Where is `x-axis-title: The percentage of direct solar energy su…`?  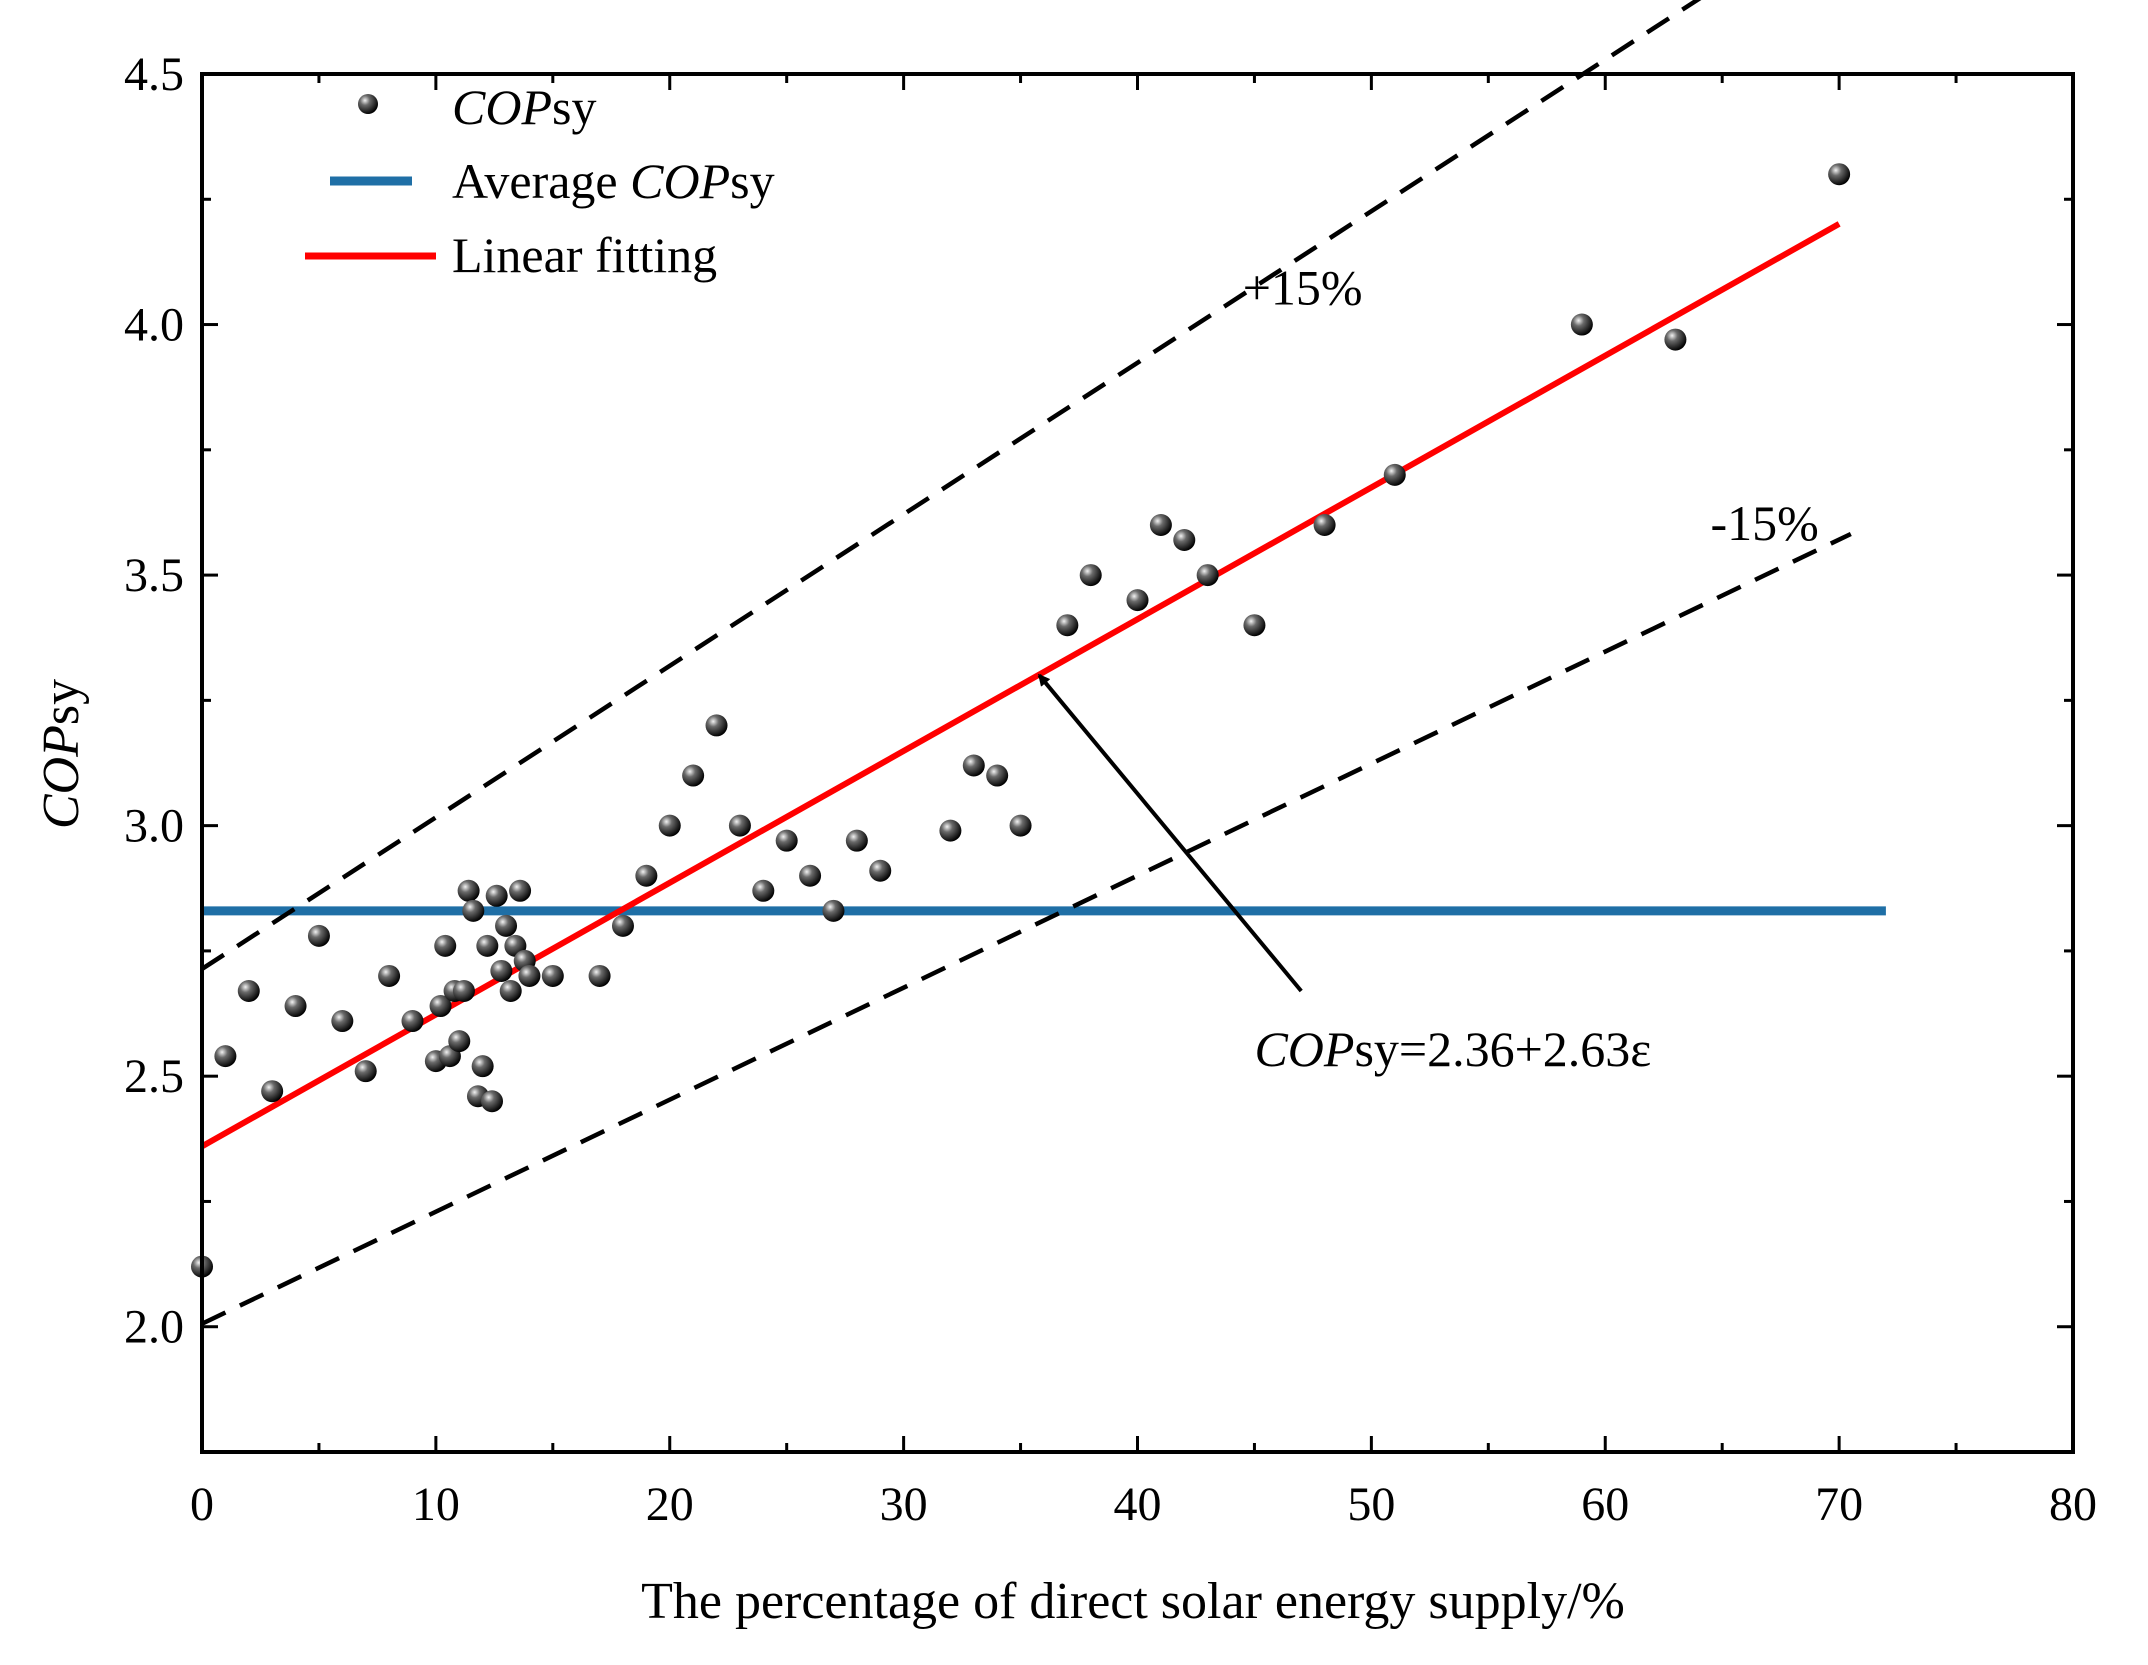
x-axis-title: The percentage of direct solar energy su… is located at coordinates (1133, 1601).